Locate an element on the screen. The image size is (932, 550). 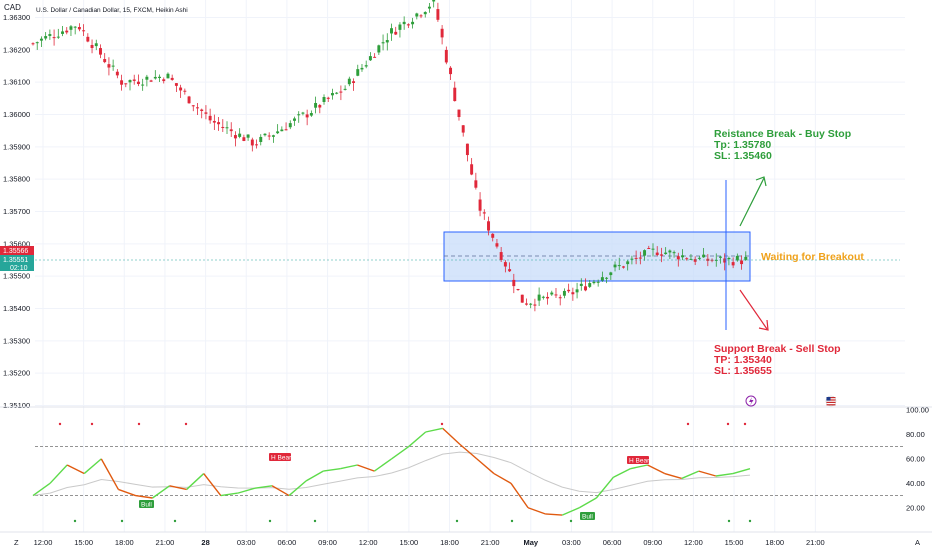
corner-zoom-left: Z is located at coordinates (16, 542).